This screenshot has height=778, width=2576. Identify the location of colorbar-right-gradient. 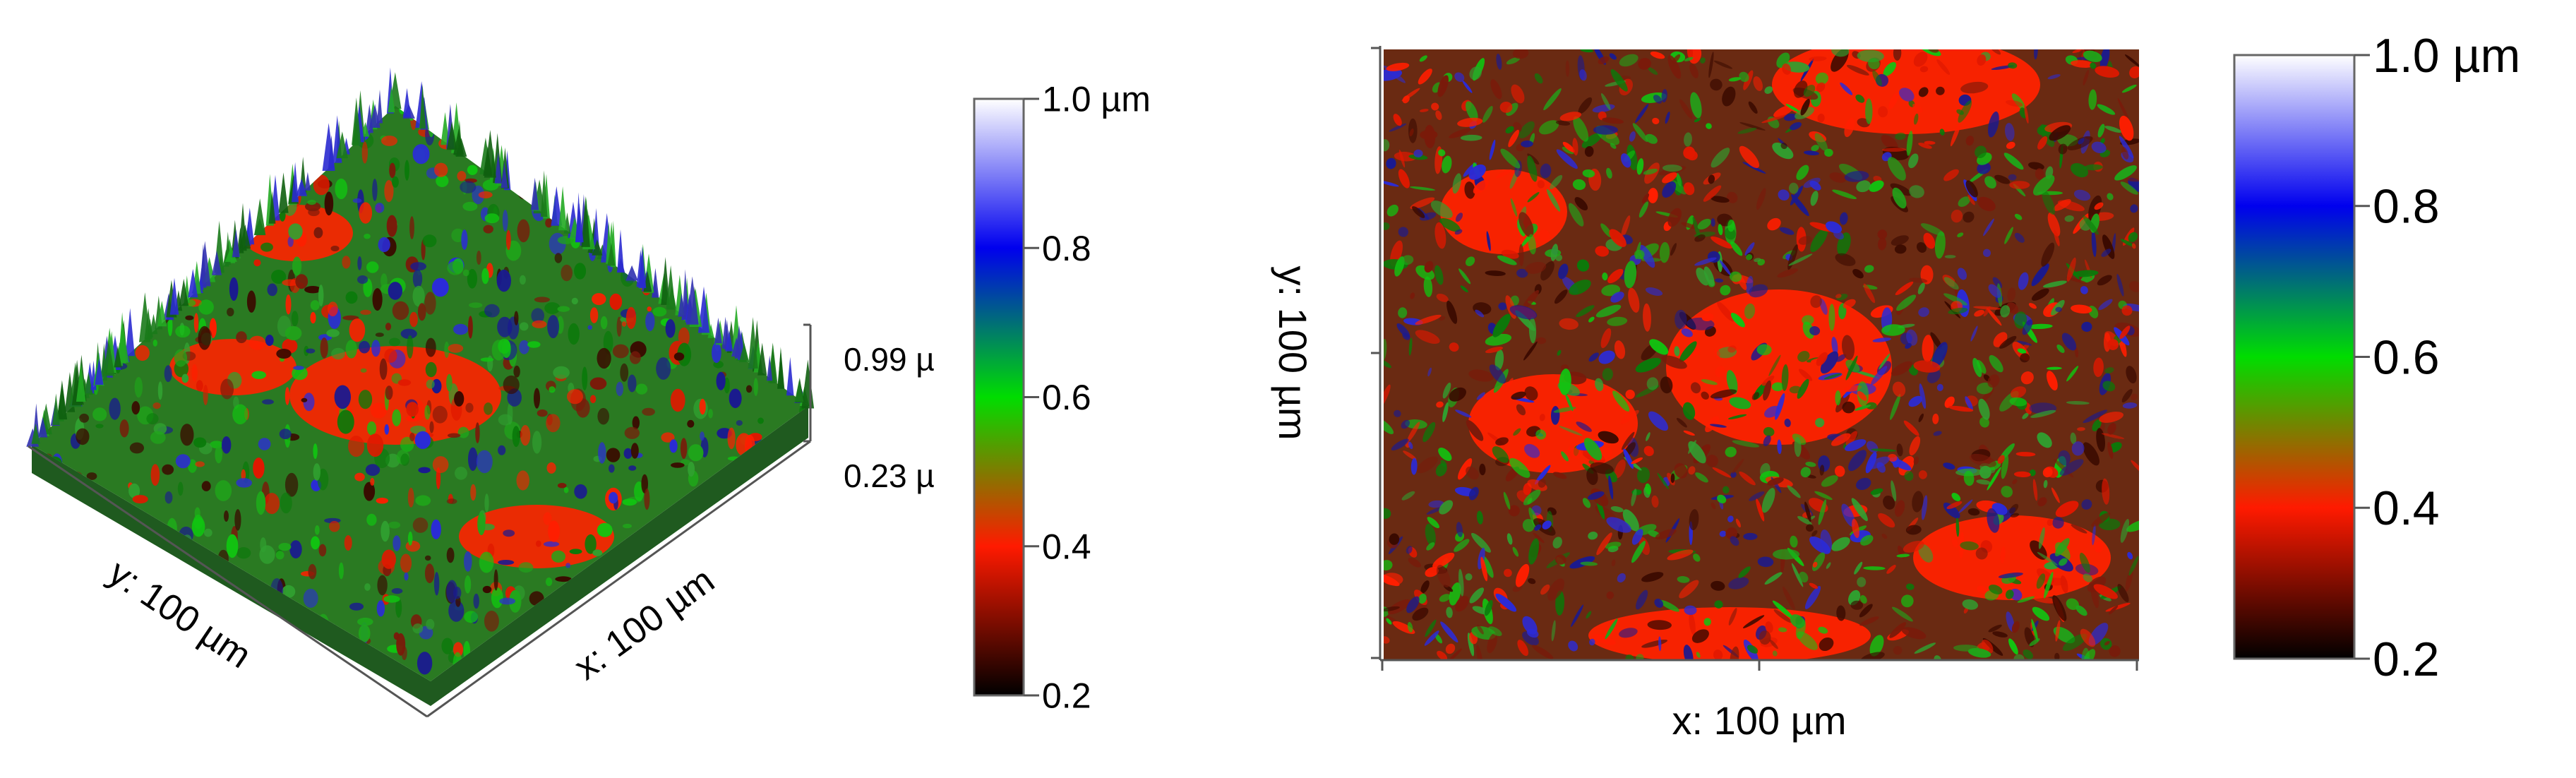
(2294, 357).